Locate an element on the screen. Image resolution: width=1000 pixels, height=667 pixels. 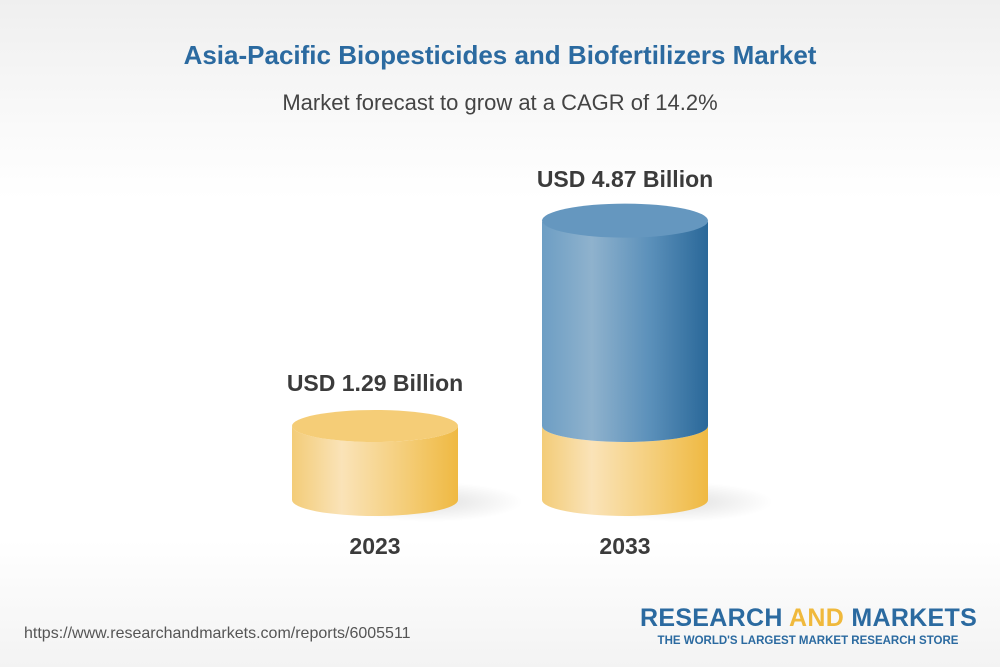
logo-word: AND is located at coordinates (817, 618).